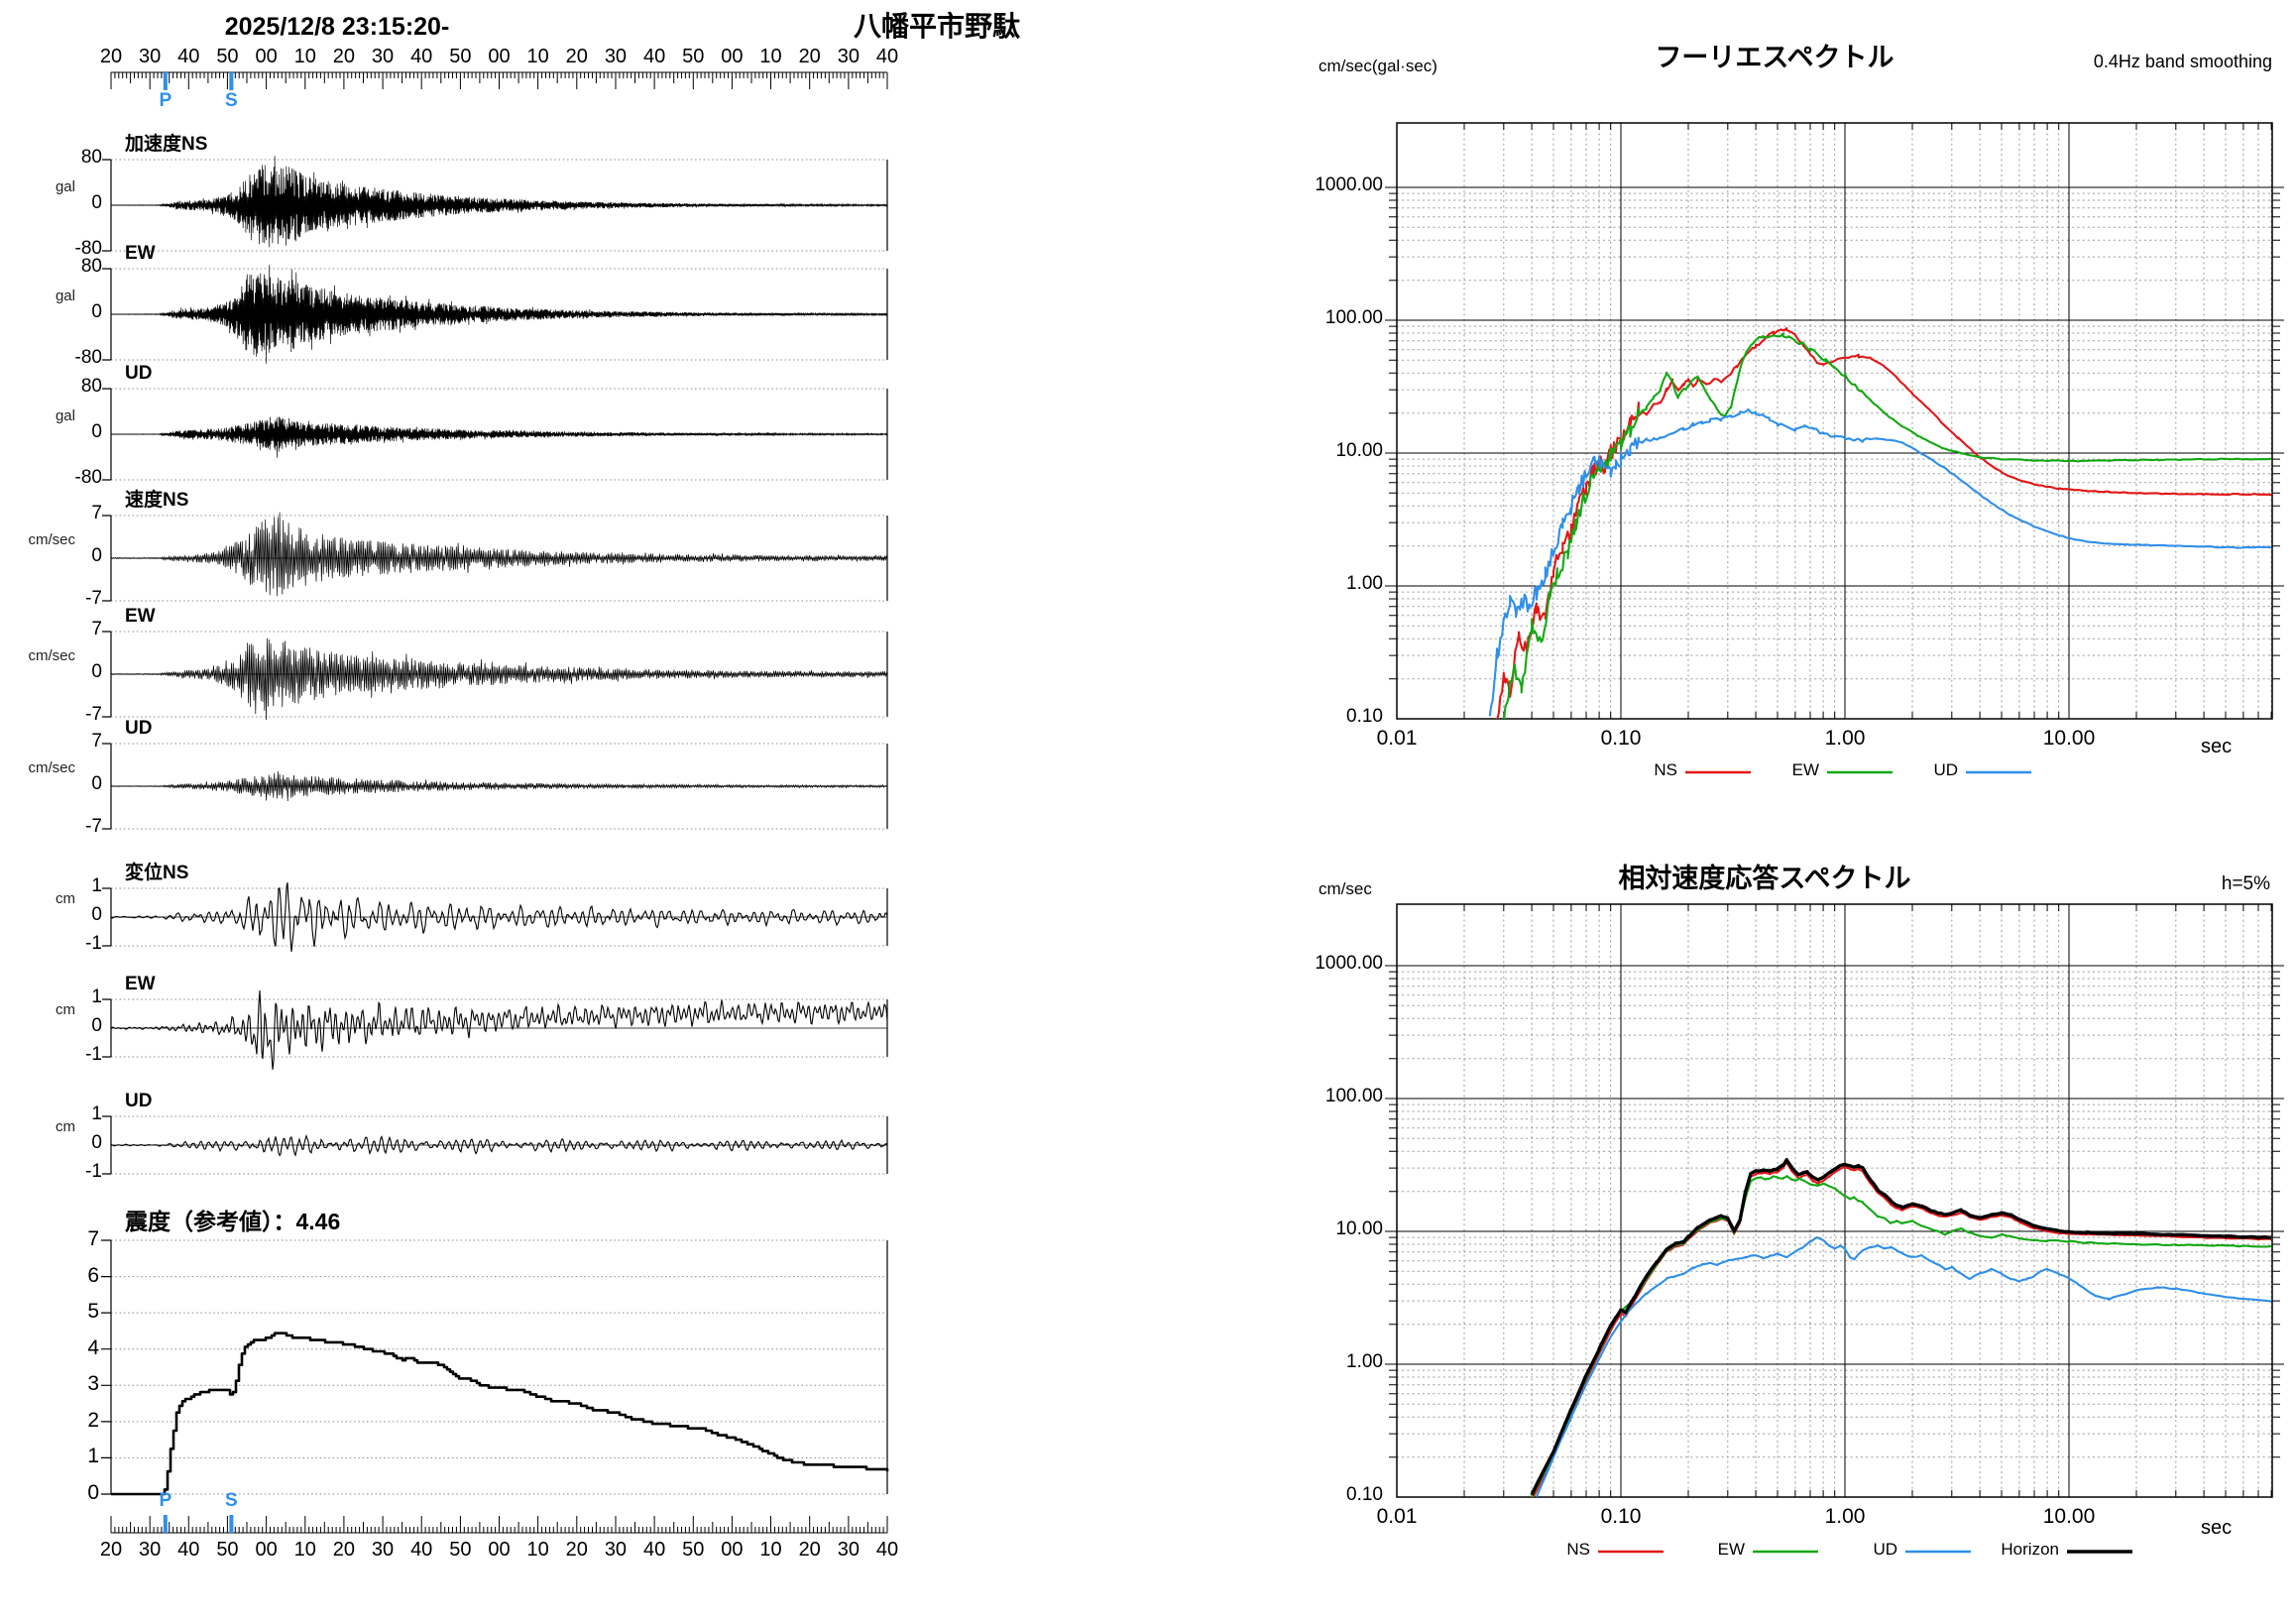  Describe the element at coordinates (150, 1550) in the screenshot. I see `time-label-bottom-1: 30` at that location.